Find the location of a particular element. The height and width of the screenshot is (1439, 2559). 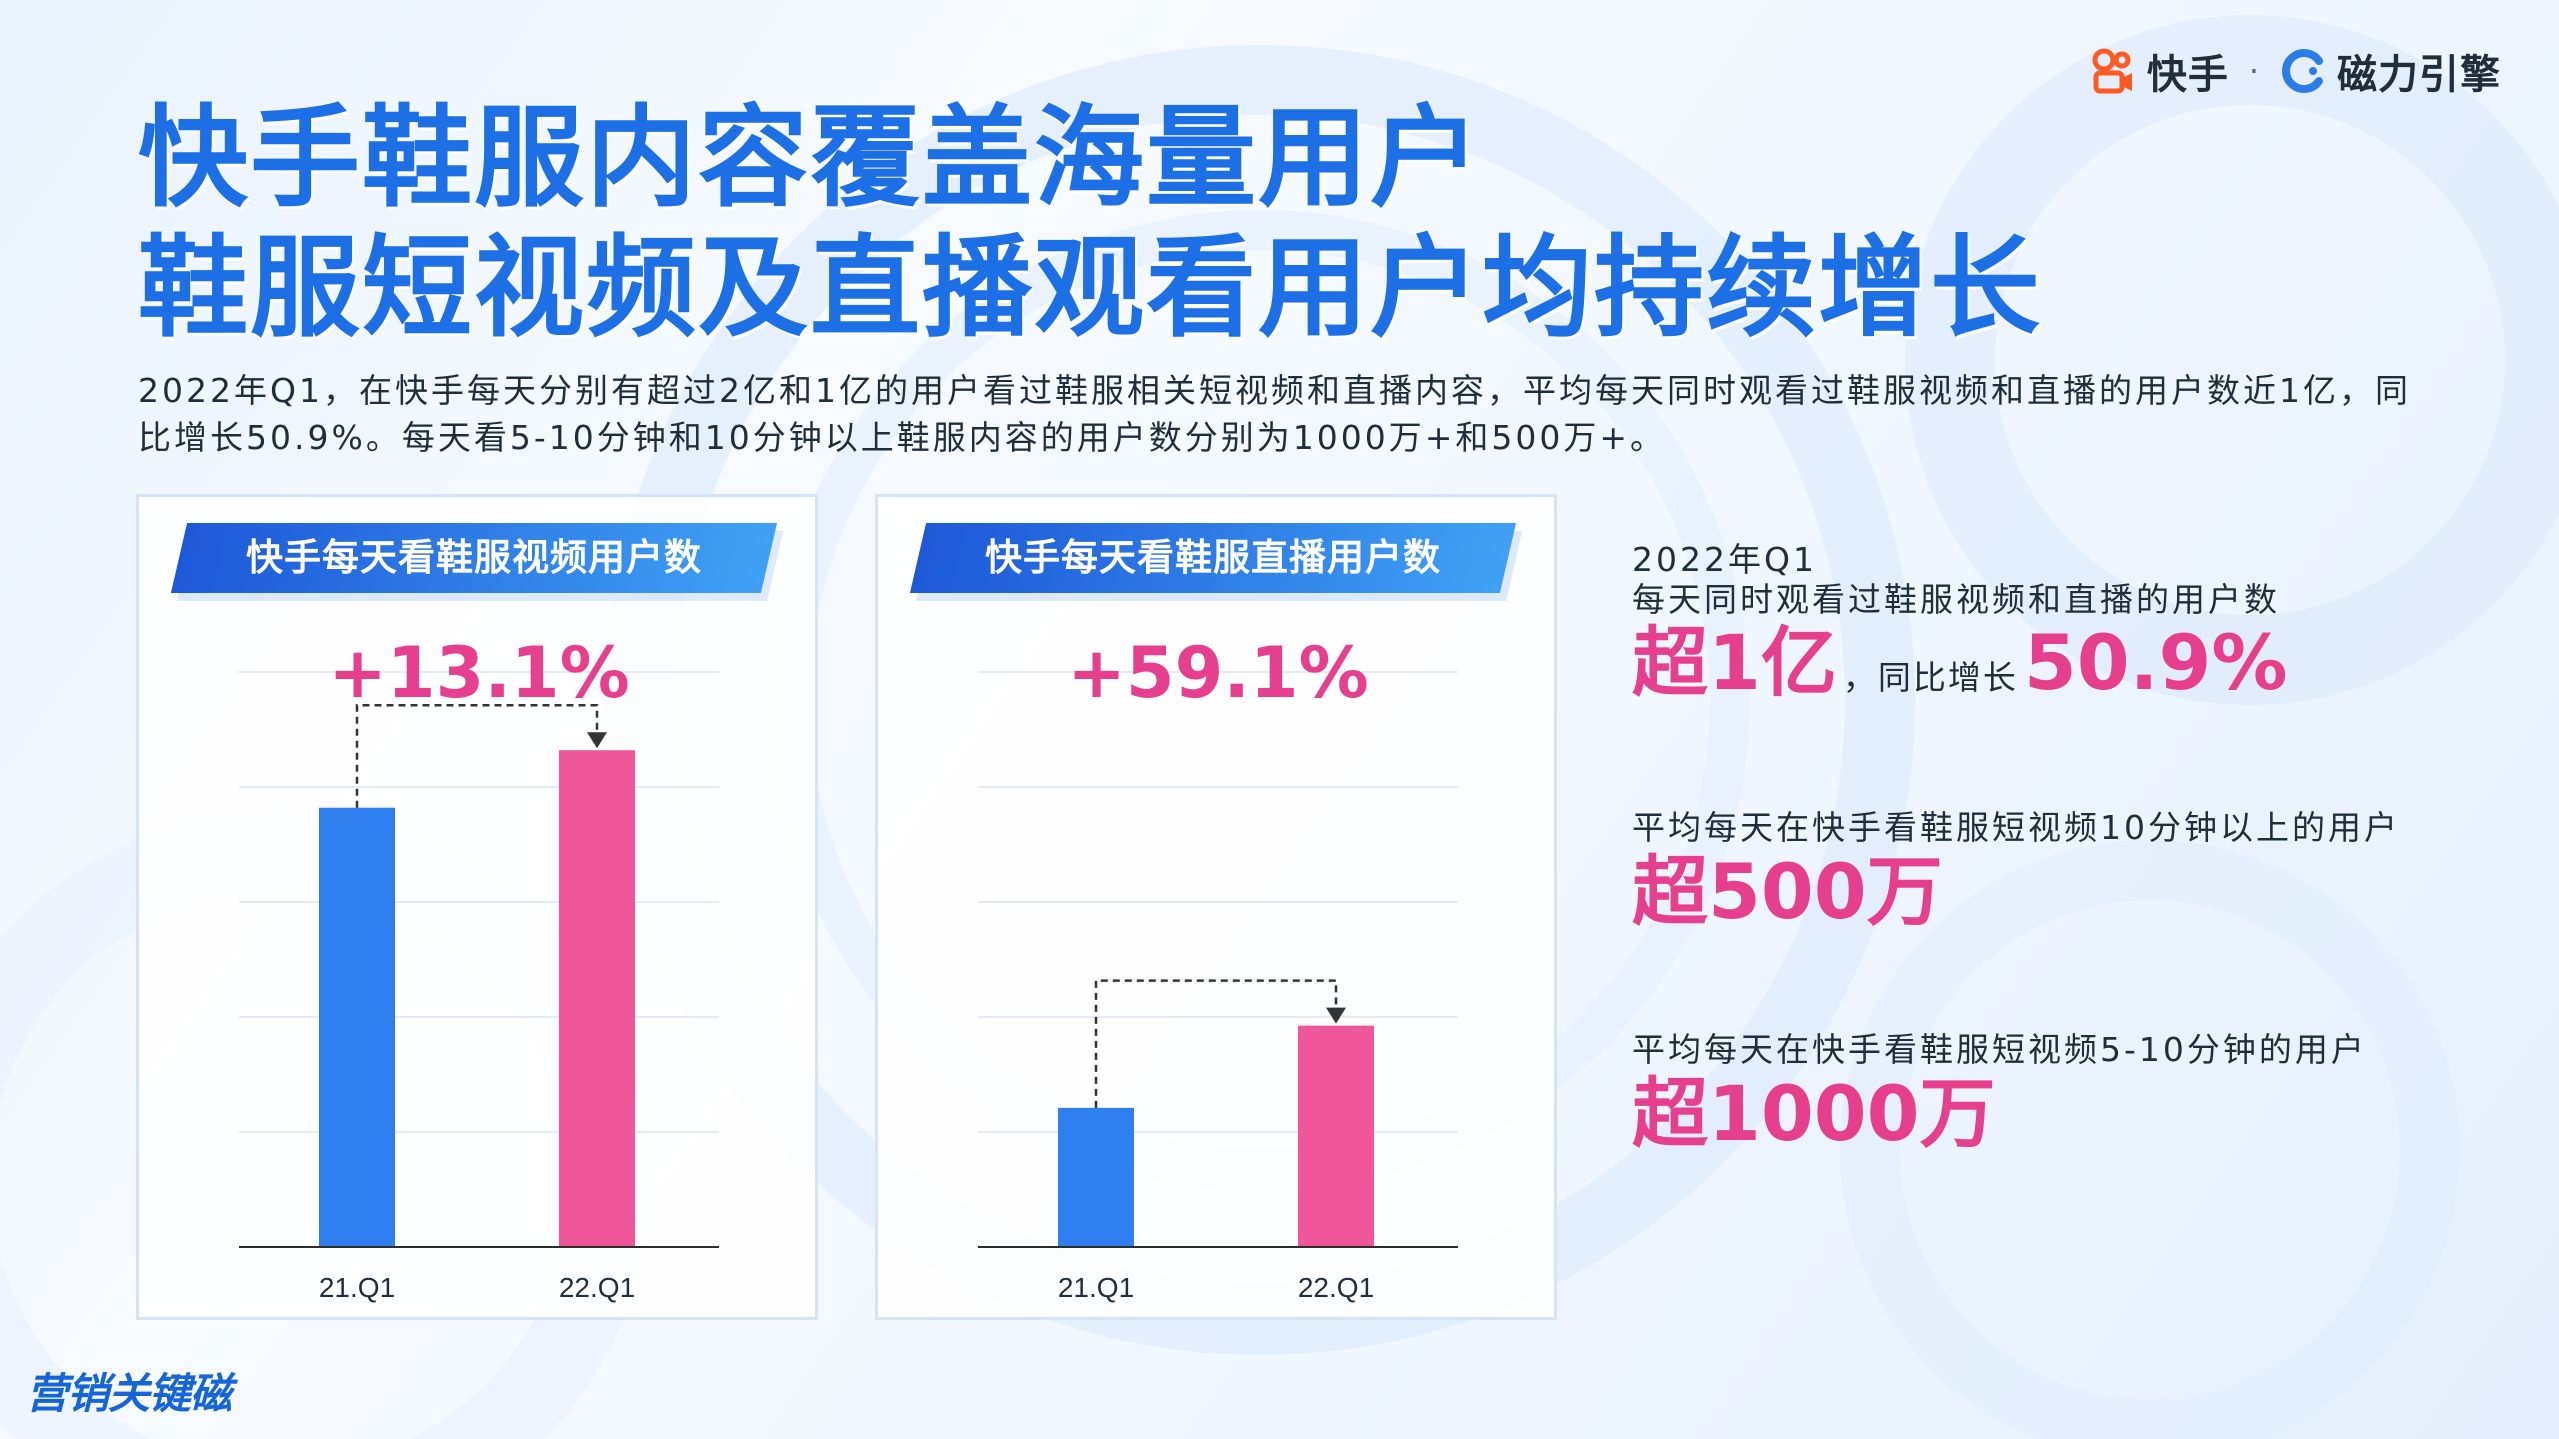

stat-daily-both-users: 2022年Q1 每天同时观看过鞋服视频和直播的用户数 超1亿 ，同比增长50.9% is located at coordinates (1960, 623).